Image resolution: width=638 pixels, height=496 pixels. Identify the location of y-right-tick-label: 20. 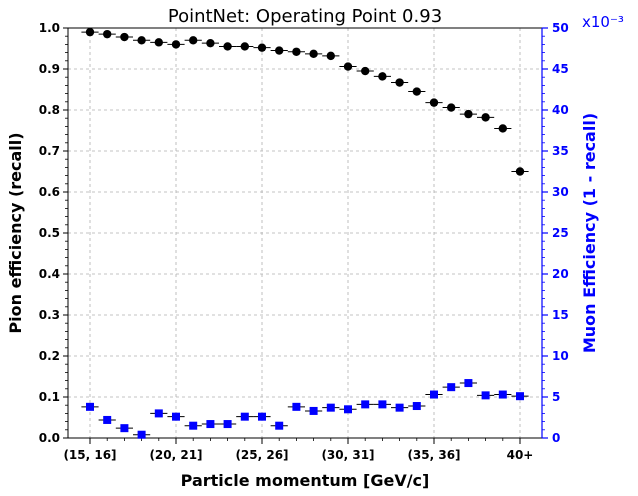
(560, 274).